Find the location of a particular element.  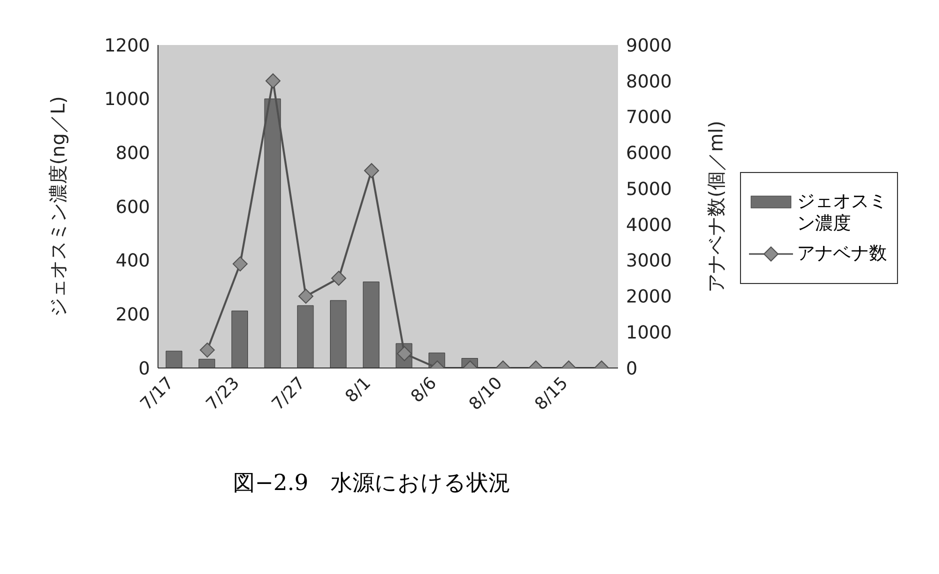

y2-axis-title: アナベナ数(個／ml) is located at coordinates (717, 206).